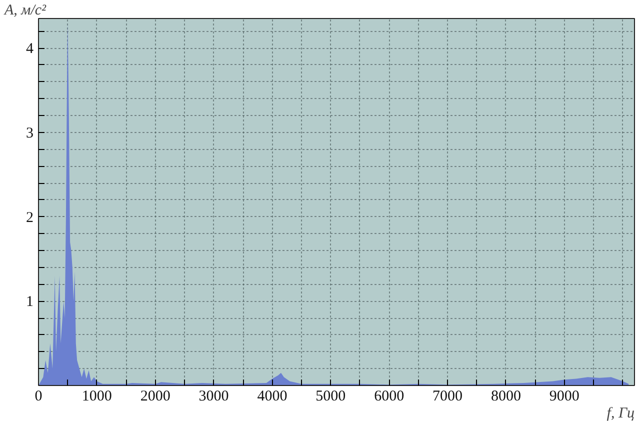 The height and width of the screenshot is (421, 644). Describe the element at coordinates (25, 10) in the screenshot. I see `y-axis-title: A, м/с²` at that location.